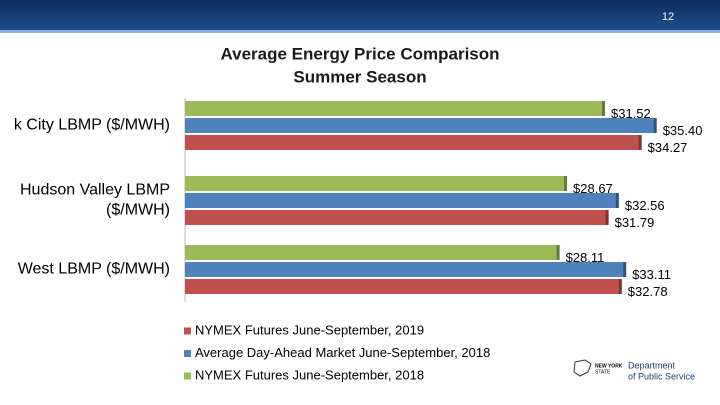 This screenshot has width=720, height=405. What do you see at coordinates (138, 210) in the screenshot?
I see `category-label: ($/MWH)` at bounding box center [138, 210].